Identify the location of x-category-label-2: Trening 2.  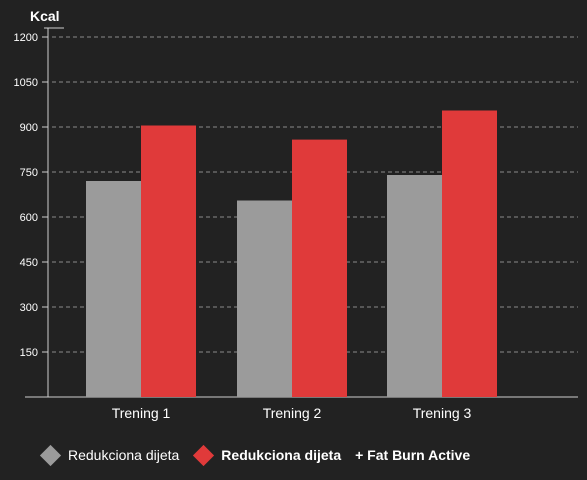
(292, 413).